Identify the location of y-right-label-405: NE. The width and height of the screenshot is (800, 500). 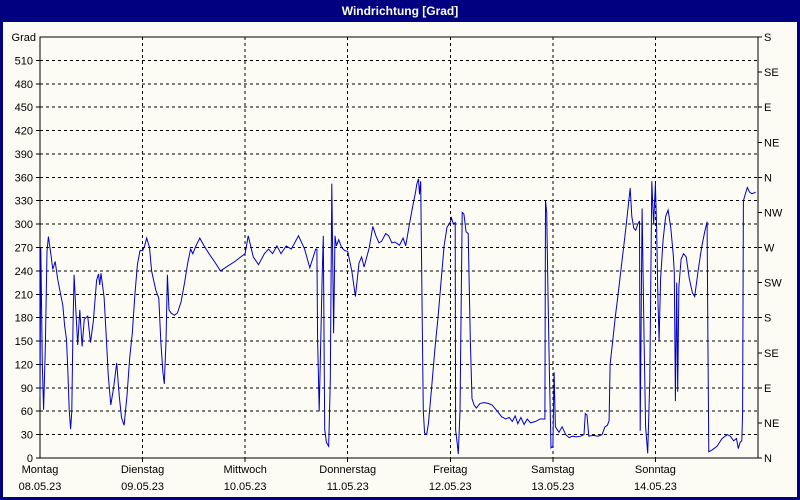
(771, 143).